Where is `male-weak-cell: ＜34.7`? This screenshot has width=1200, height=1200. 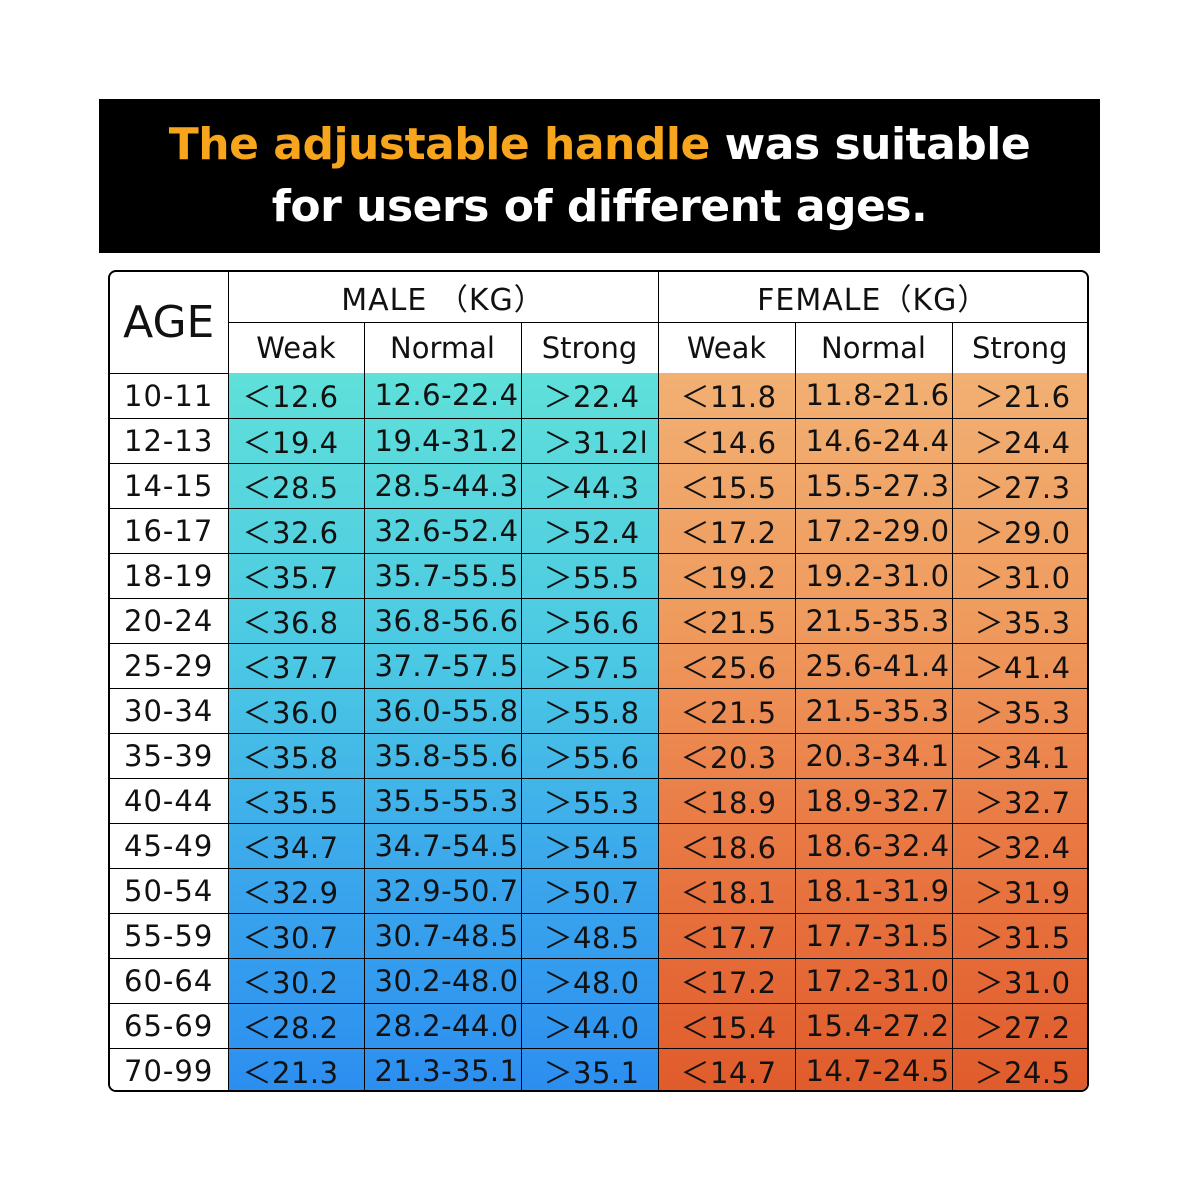 male-weak-cell: ＜34.7 is located at coordinates (296, 845).